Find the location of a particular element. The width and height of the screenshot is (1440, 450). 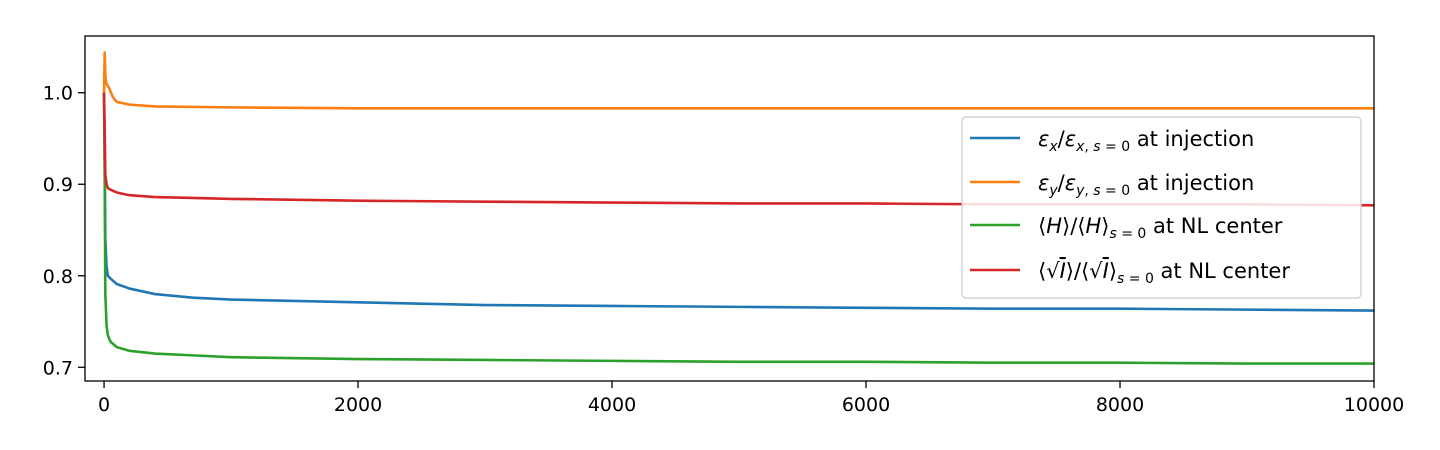

x-tick-label: 0 is located at coordinates (104, 405).